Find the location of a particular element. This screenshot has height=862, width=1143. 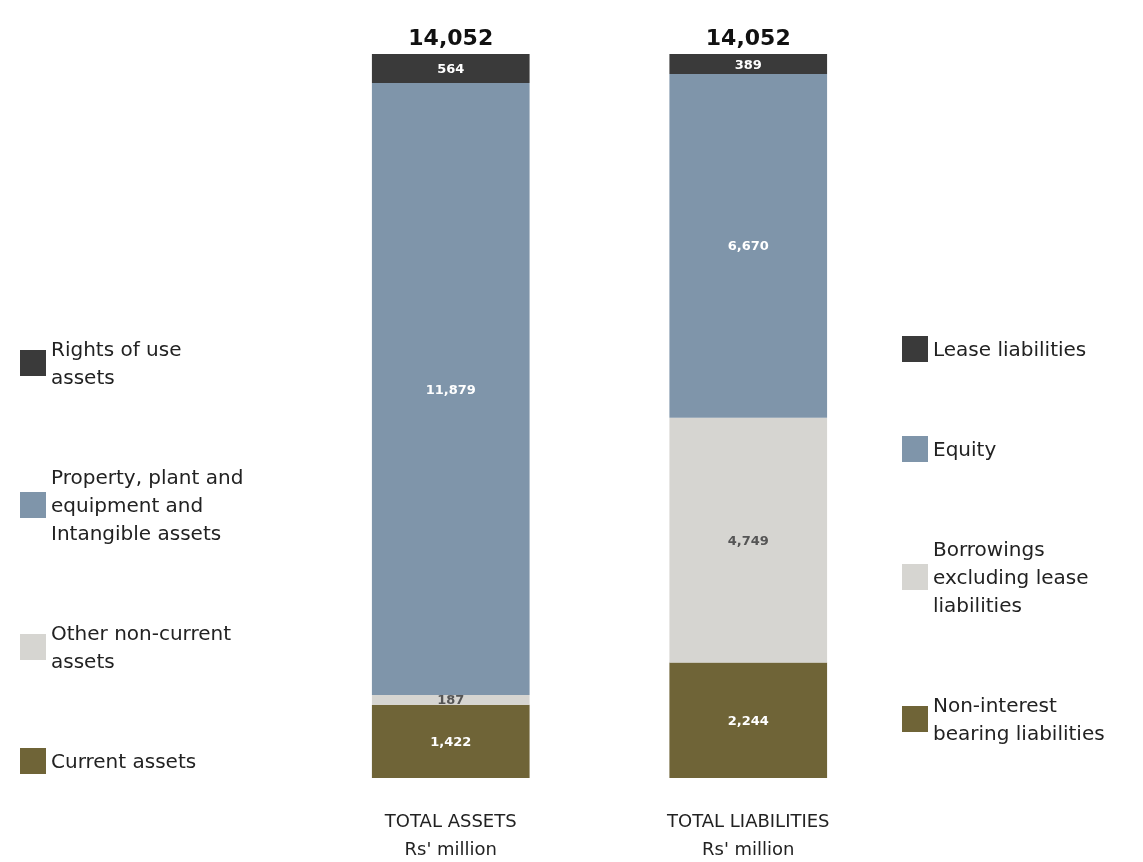

legend-label: Borrowings excluding lease liabilities is located at coordinates (1014, 577).